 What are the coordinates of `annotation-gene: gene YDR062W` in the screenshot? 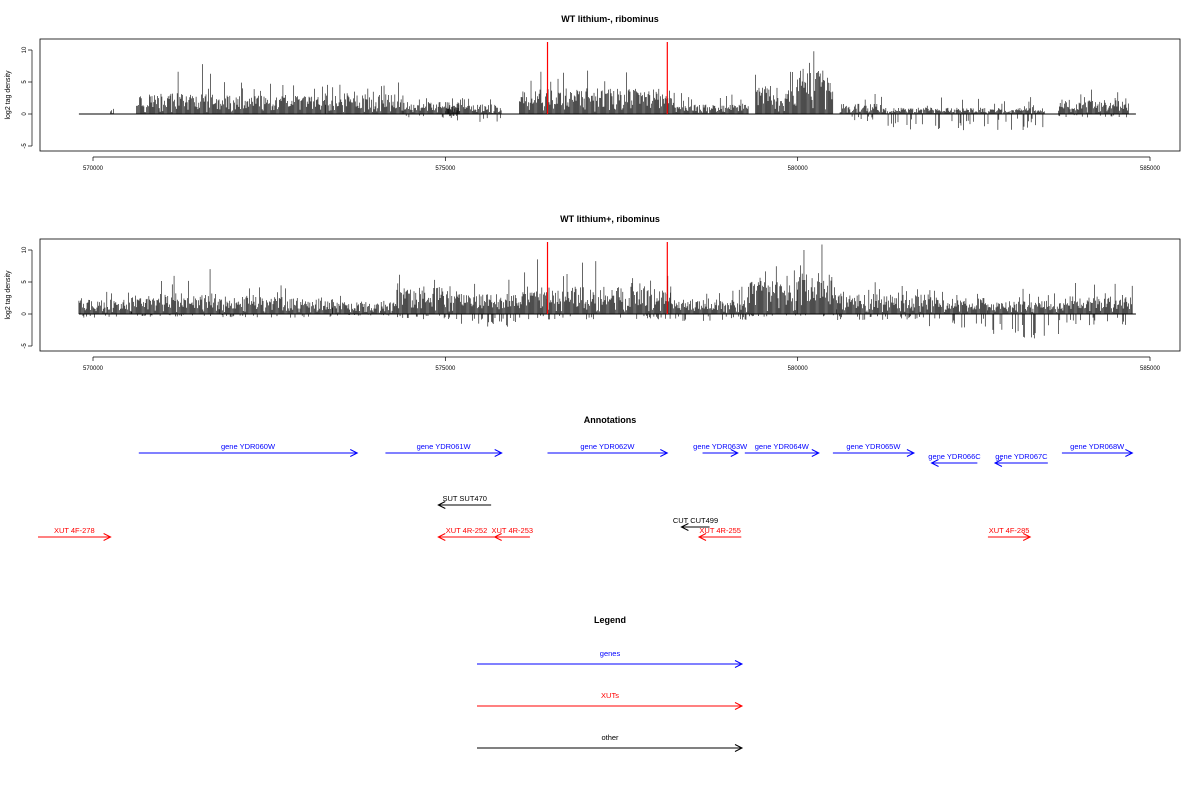 It's located at (608, 449).